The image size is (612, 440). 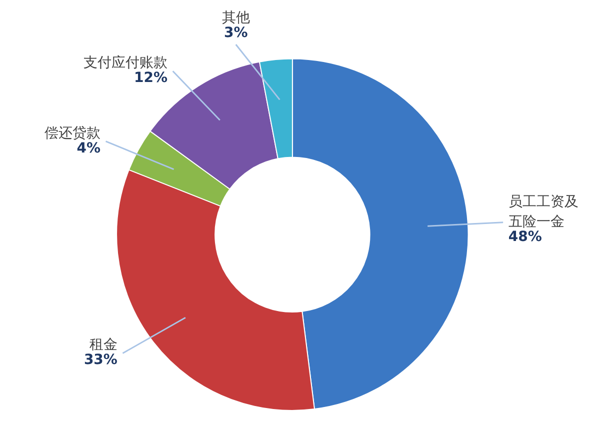 I want to click on data-label: 4%, so click(x=88, y=148).